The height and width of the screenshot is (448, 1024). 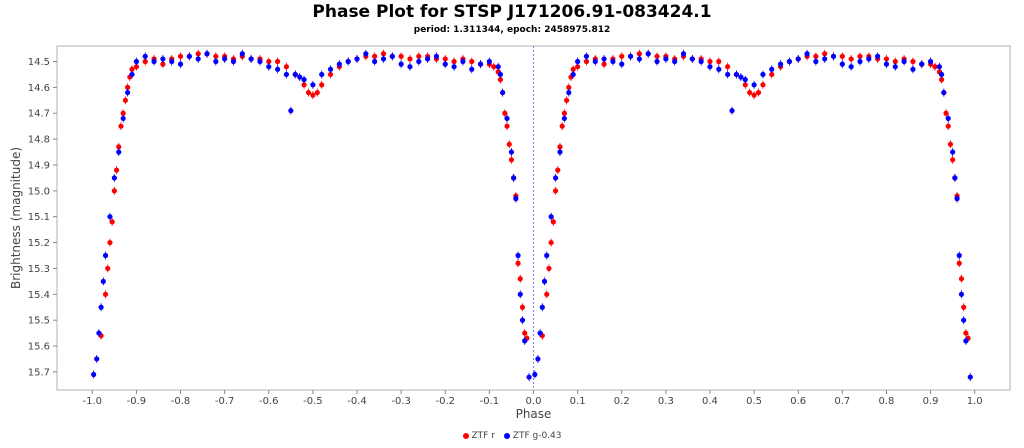 What do you see at coordinates (39, 295) in the screenshot?
I see `y-tick-label: 15.4` at bounding box center [39, 295].